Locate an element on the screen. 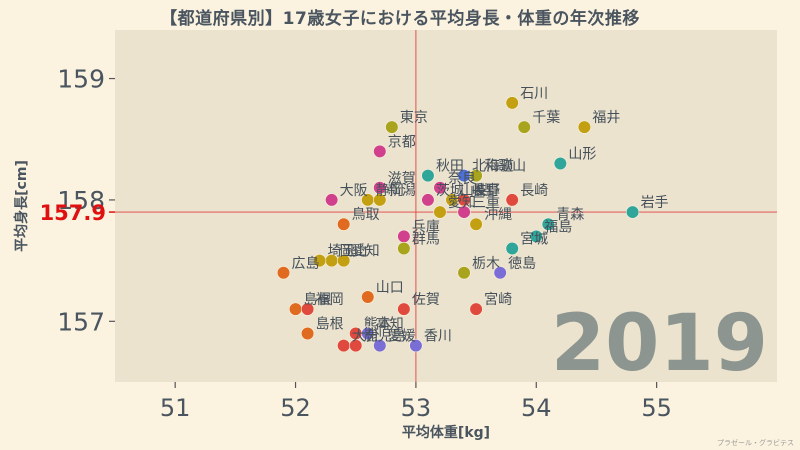 The width and height of the screenshot is (800, 450). point-香川 is located at coordinates (416, 345).